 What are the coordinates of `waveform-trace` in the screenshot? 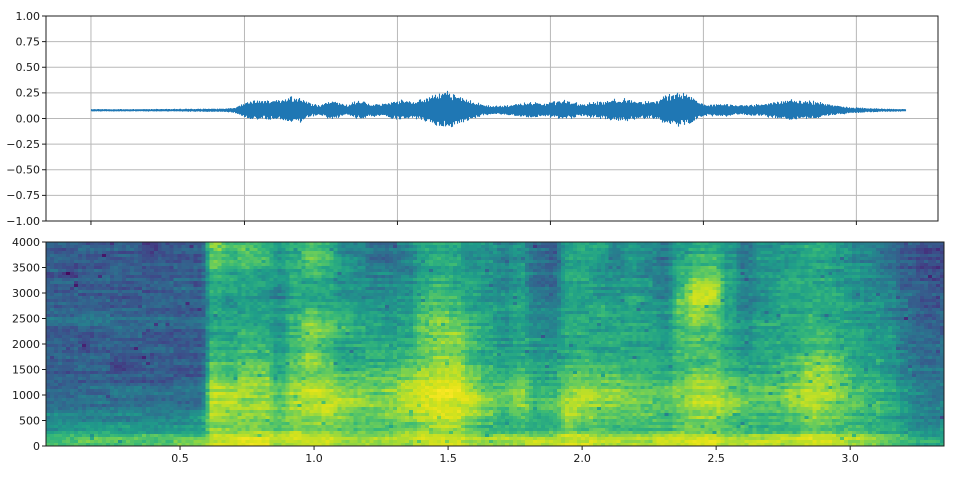 It's located at (498, 109).